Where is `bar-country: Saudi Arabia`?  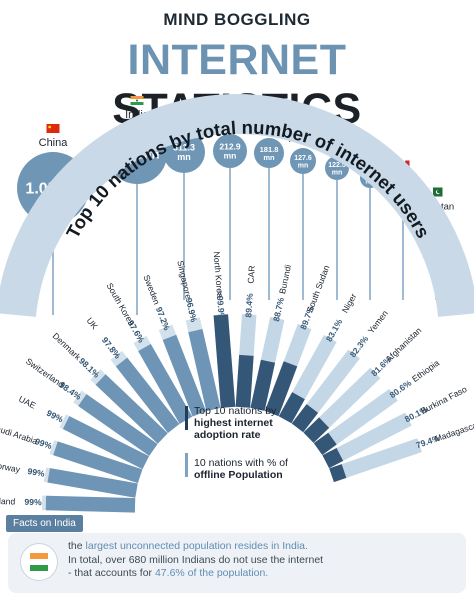
bar-country: Saudi Arabia is located at coordinates (19, 433).